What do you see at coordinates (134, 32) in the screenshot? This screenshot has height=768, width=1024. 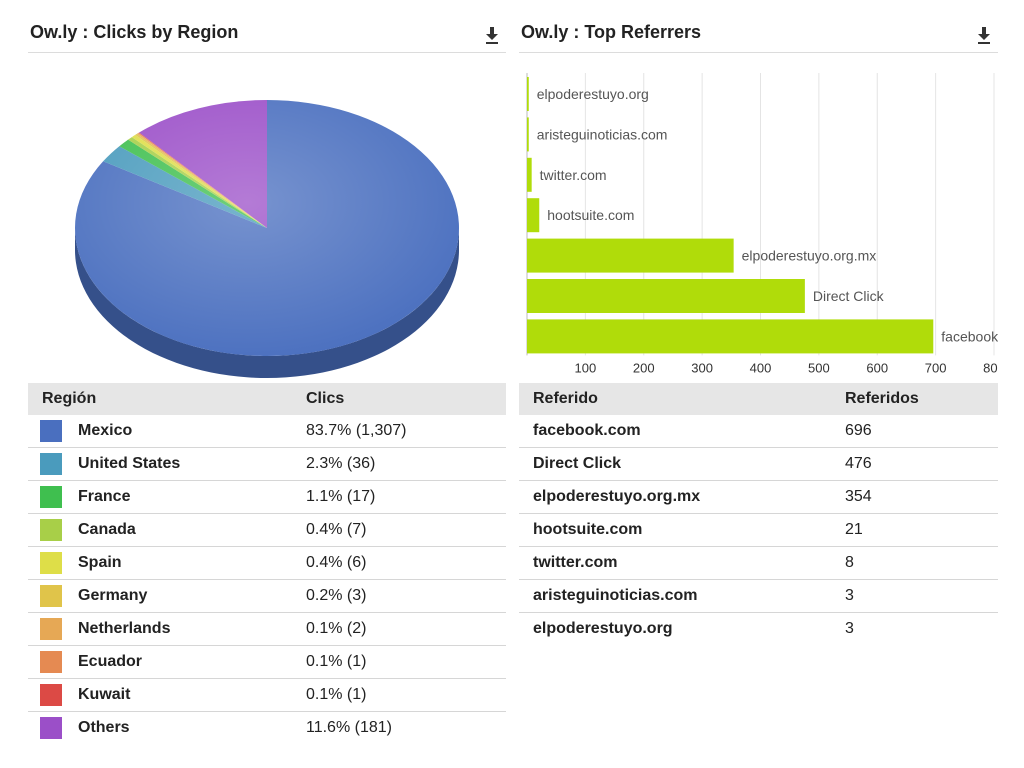 I see `panel-title: Ow.ly : Clicks by Region` at bounding box center [134, 32].